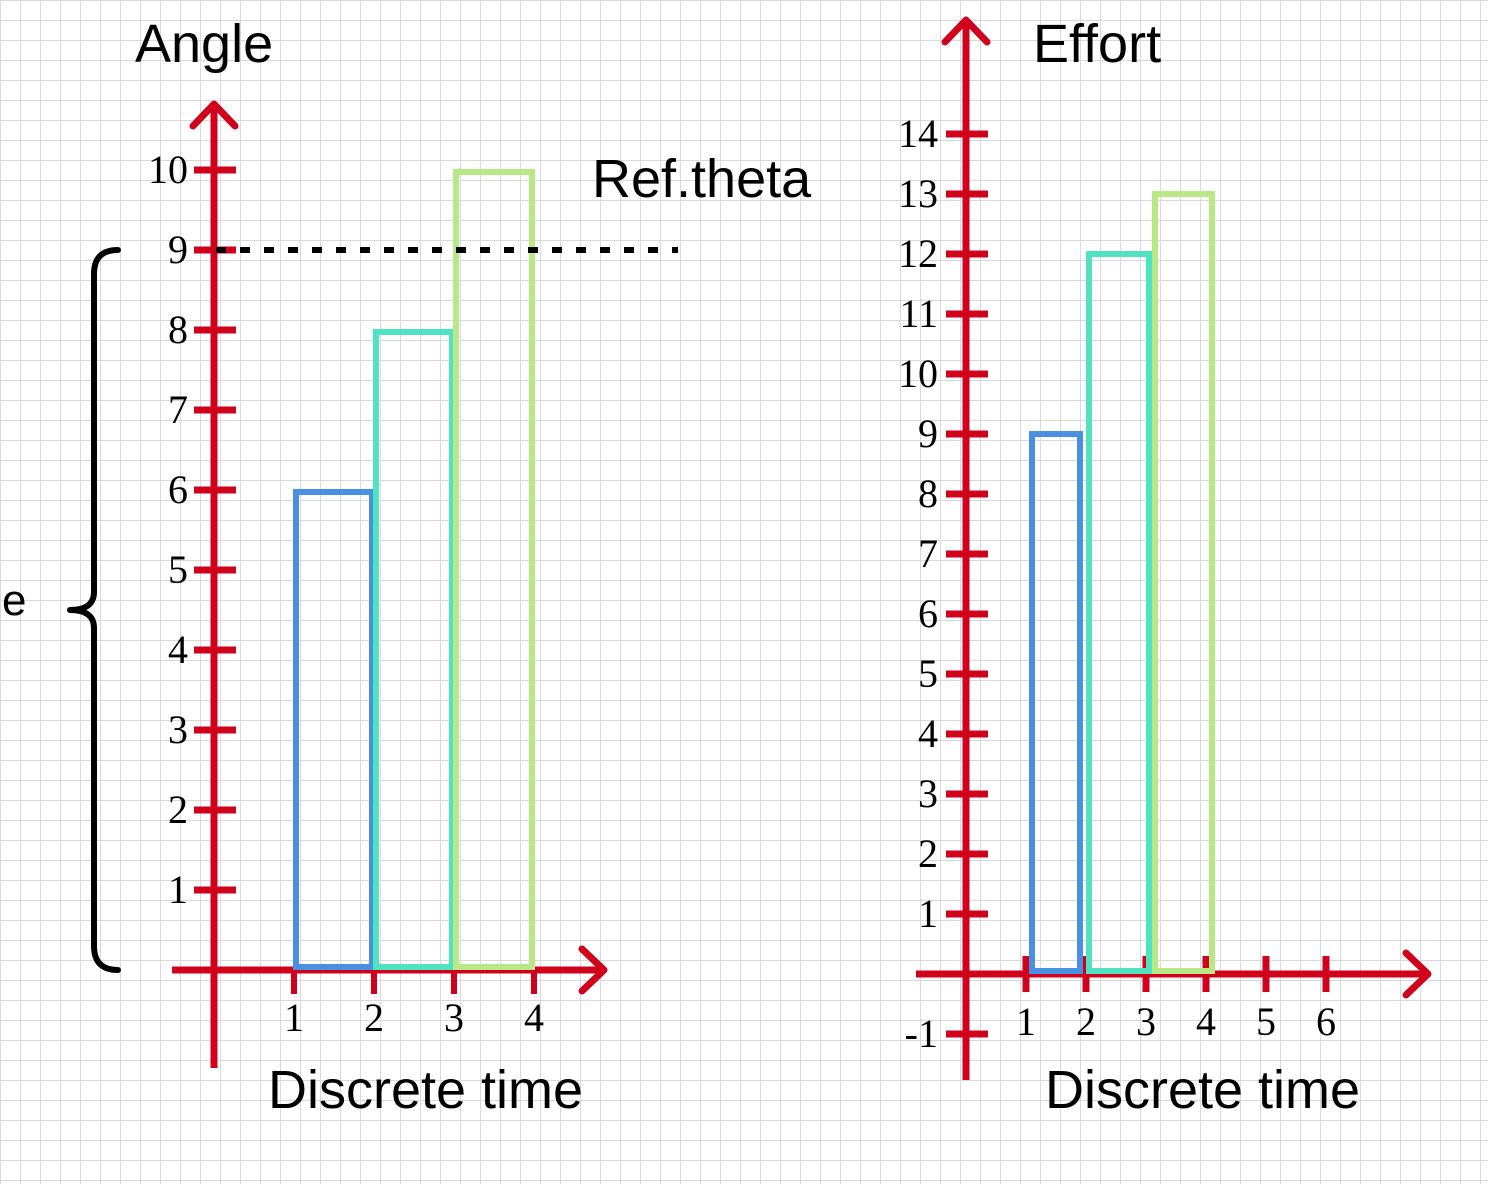 The width and height of the screenshot is (1488, 1184). I want to click on effort-y-tick-label: 4, so click(928, 733).